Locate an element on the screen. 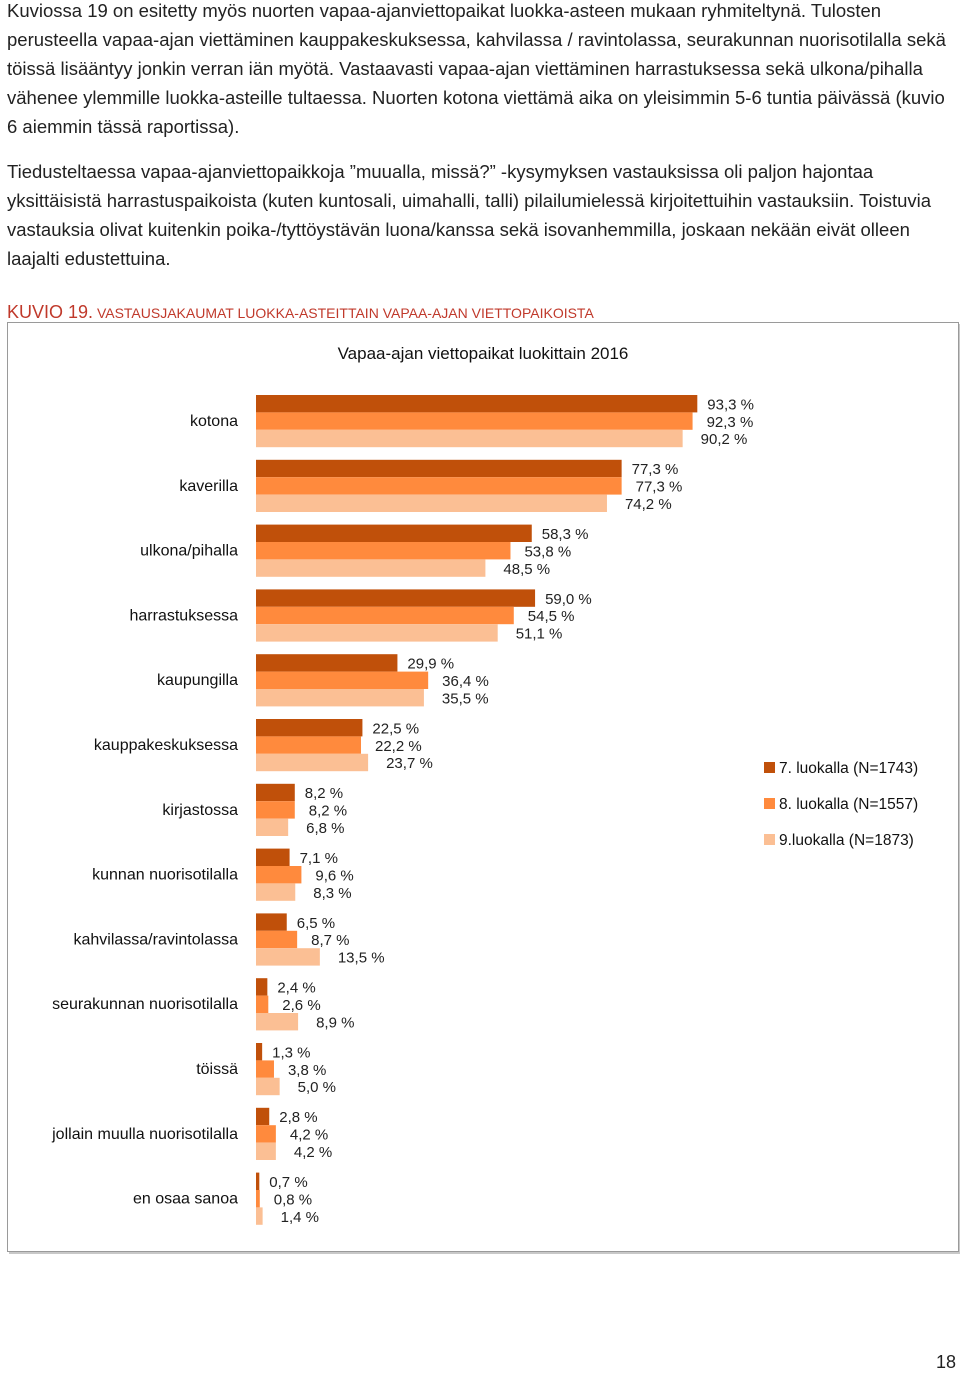 This screenshot has height=1373, width=960. legend-label: 7. luokalla (N=1743) is located at coordinates (848, 768).